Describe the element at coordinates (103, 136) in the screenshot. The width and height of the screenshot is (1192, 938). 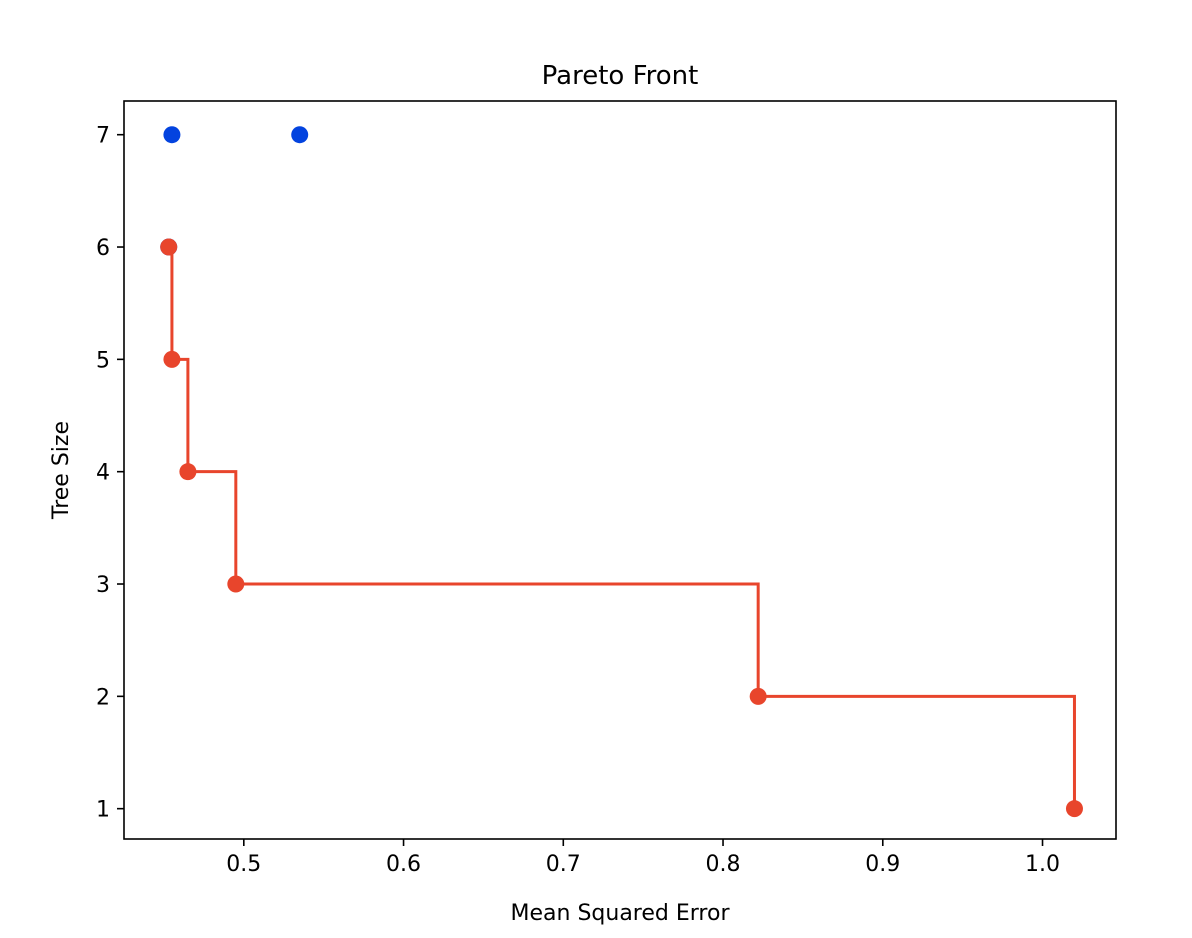
I see `y-tick-label-6: 7` at that location.